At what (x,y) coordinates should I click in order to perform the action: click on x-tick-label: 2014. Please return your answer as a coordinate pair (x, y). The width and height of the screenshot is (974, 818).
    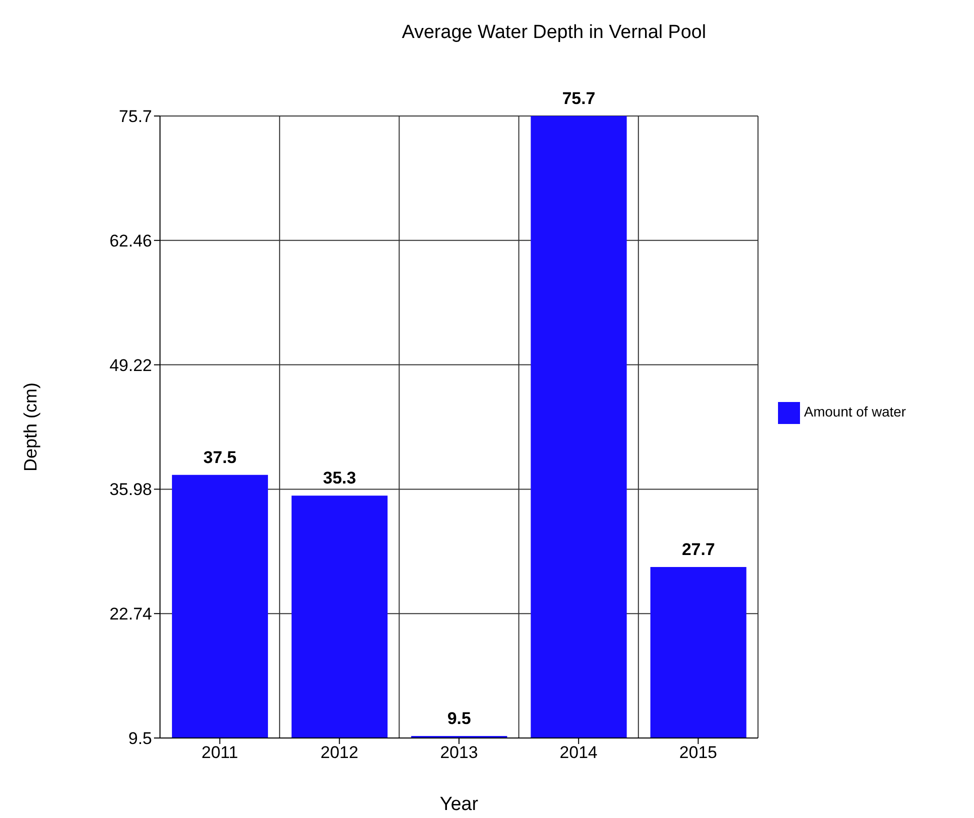
    Looking at the image, I should click on (579, 752).